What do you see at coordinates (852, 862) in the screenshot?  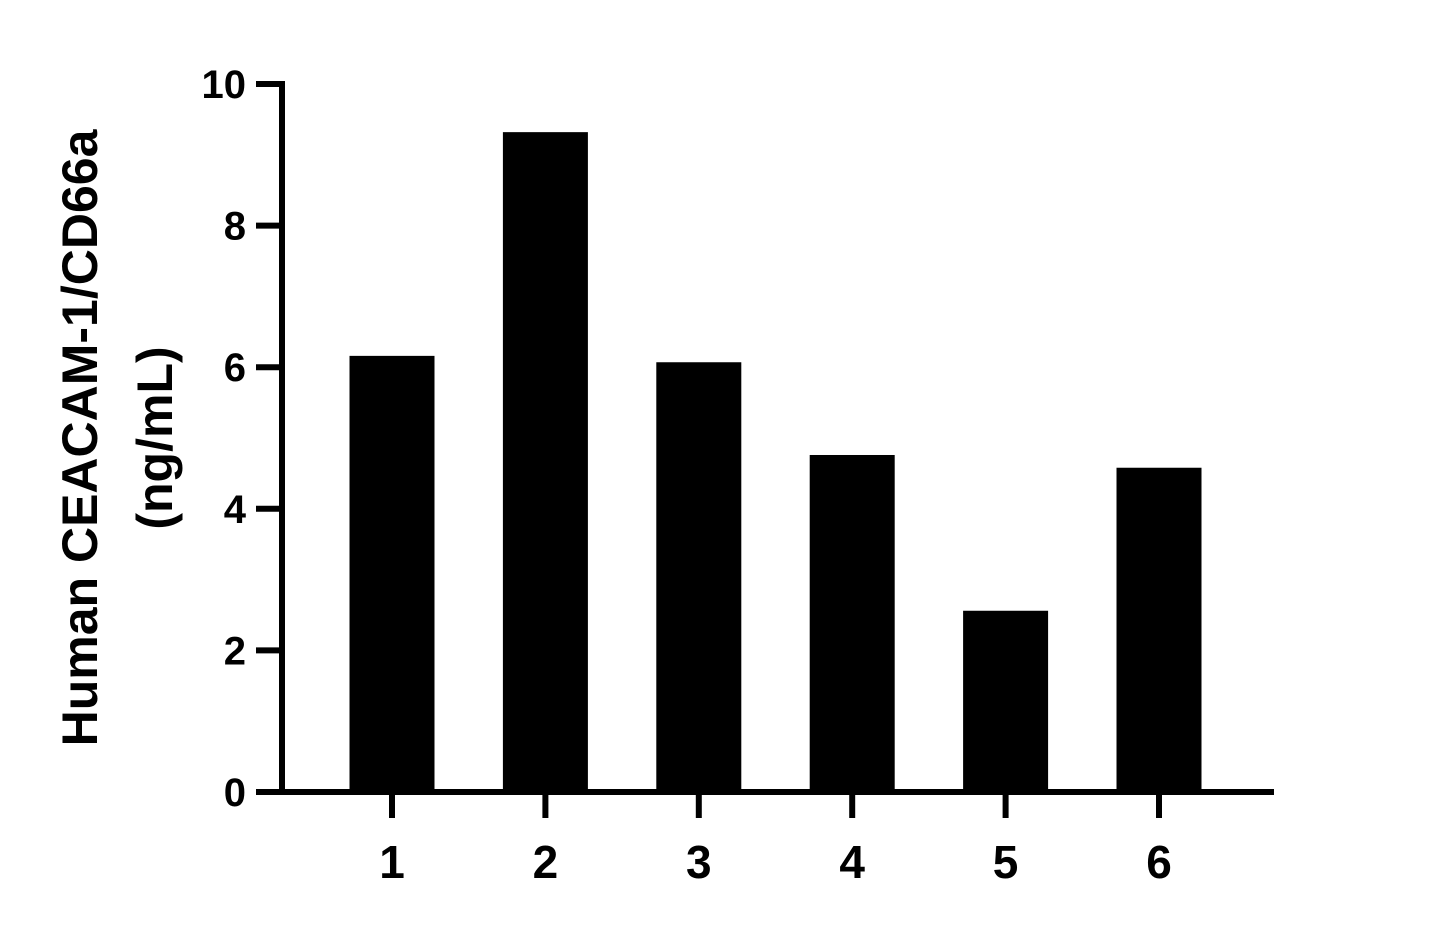 I see `x-tick-label-4: 4` at bounding box center [852, 862].